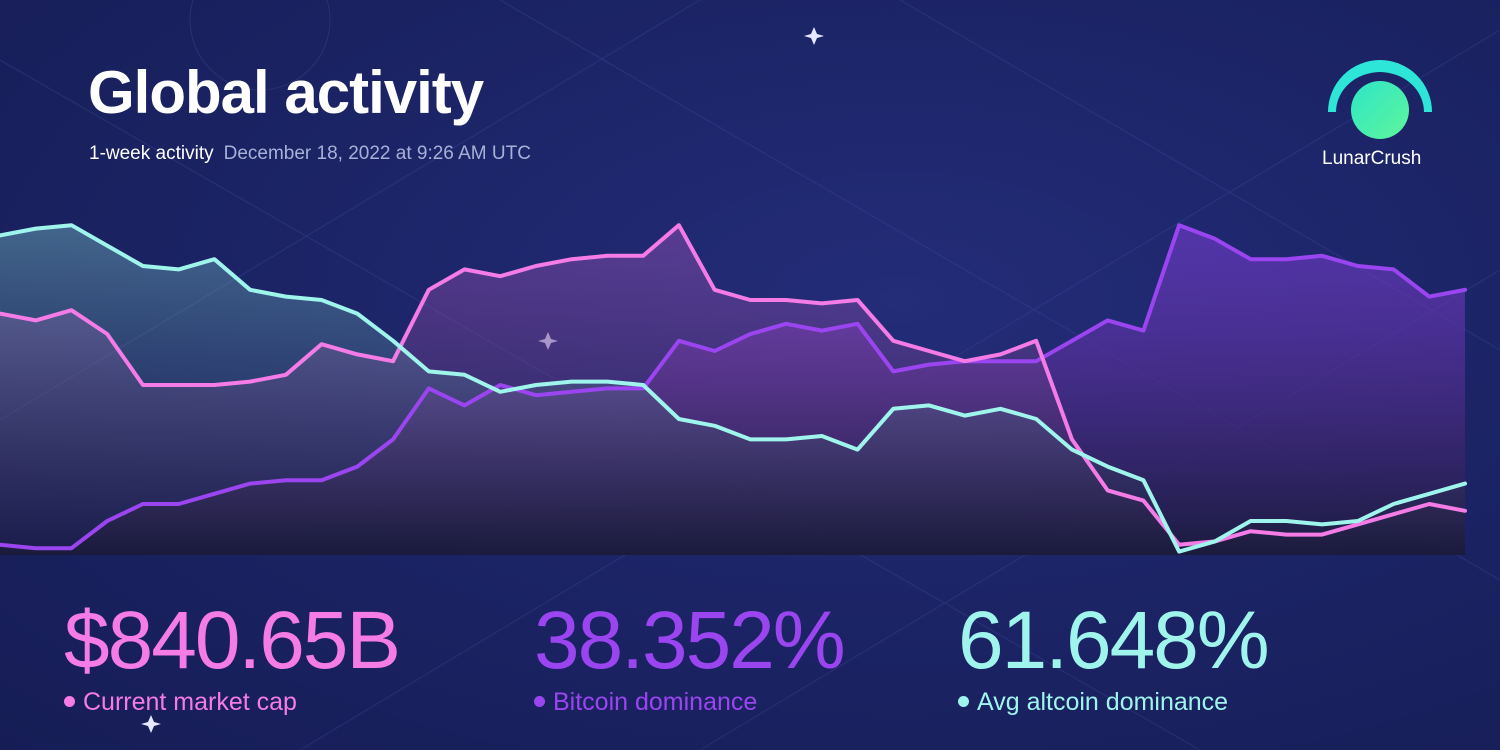  I want to click on stat-value: 38.352%, so click(690, 640).